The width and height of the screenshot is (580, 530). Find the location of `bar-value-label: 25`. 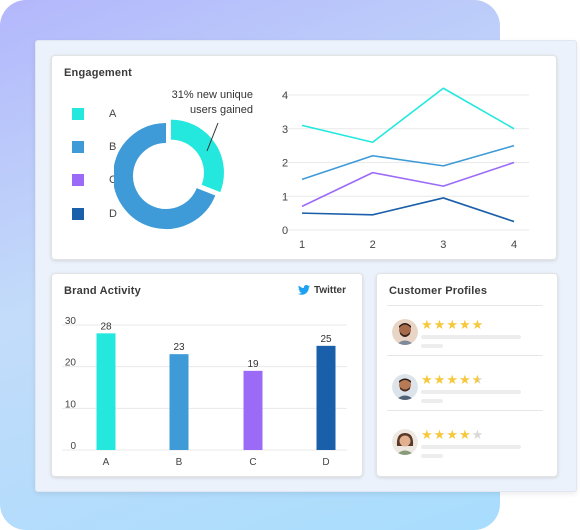

bar-value-label: 25 is located at coordinates (326, 339).